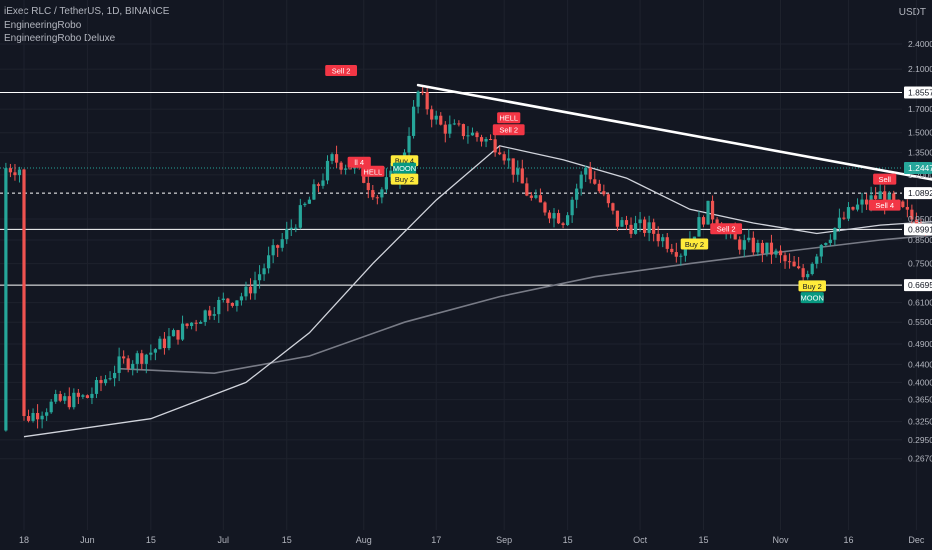  What do you see at coordinates (224, 540) in the screenshot?
I see `x-tick-label: Jul` at bounding box center [224, 540].